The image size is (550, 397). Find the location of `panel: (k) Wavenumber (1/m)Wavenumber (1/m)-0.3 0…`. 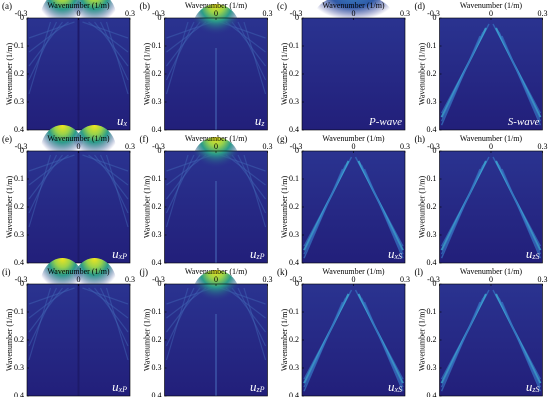

panel: (k) Wavenumber (1/m)Wavenumber (1/m)-0.3 0… is located at coordinates (343, 332).